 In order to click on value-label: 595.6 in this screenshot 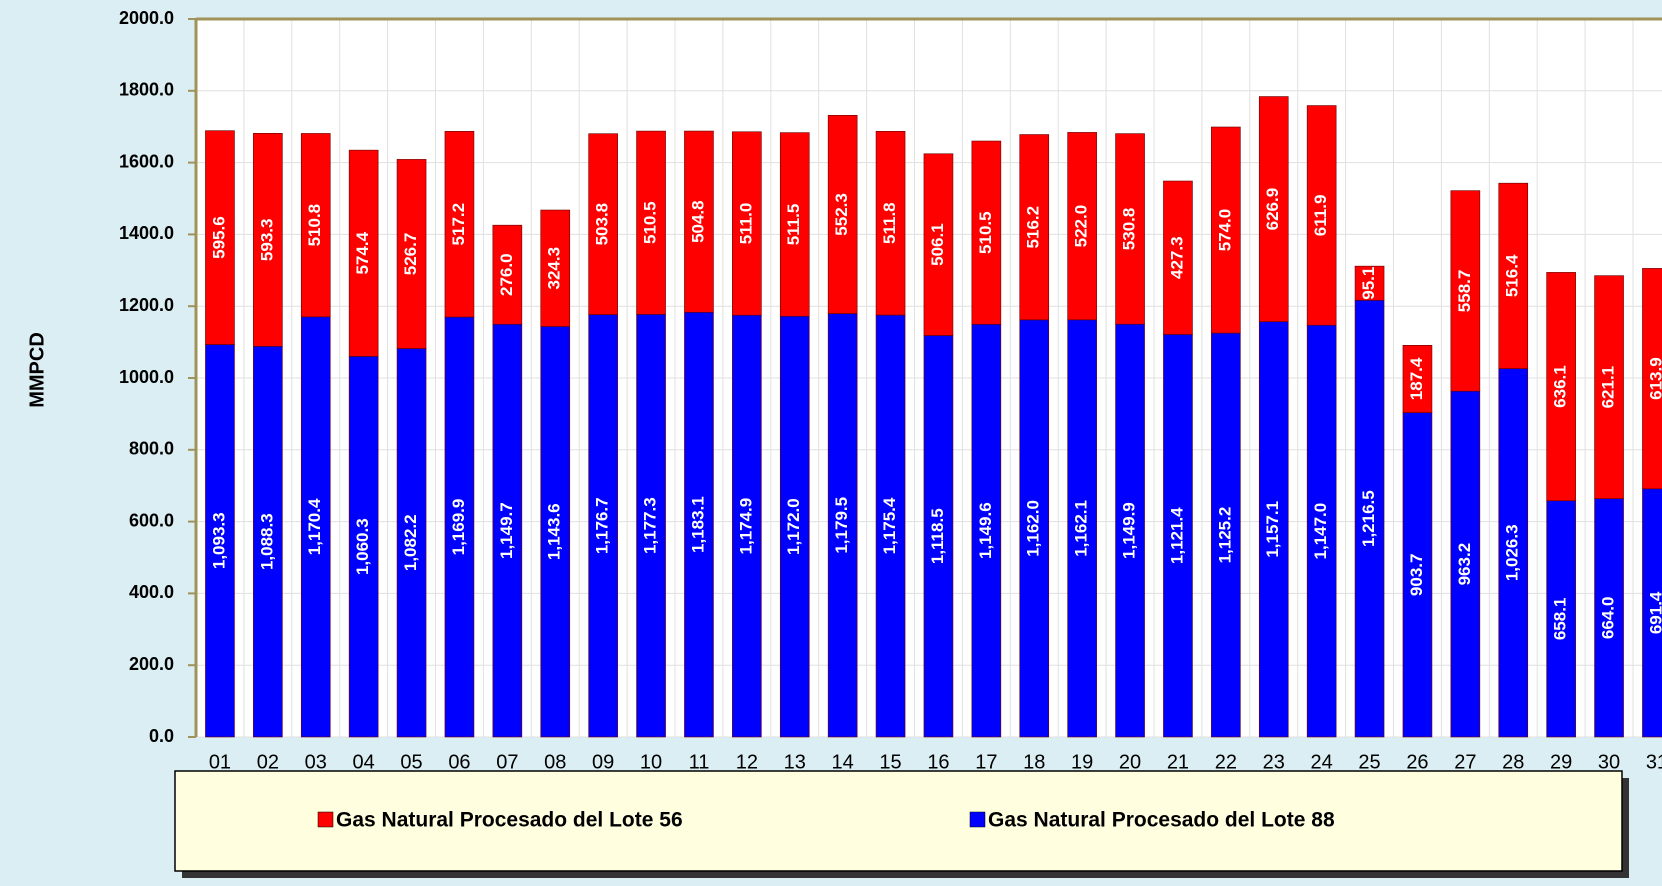, I will do `click(218, 237)`.